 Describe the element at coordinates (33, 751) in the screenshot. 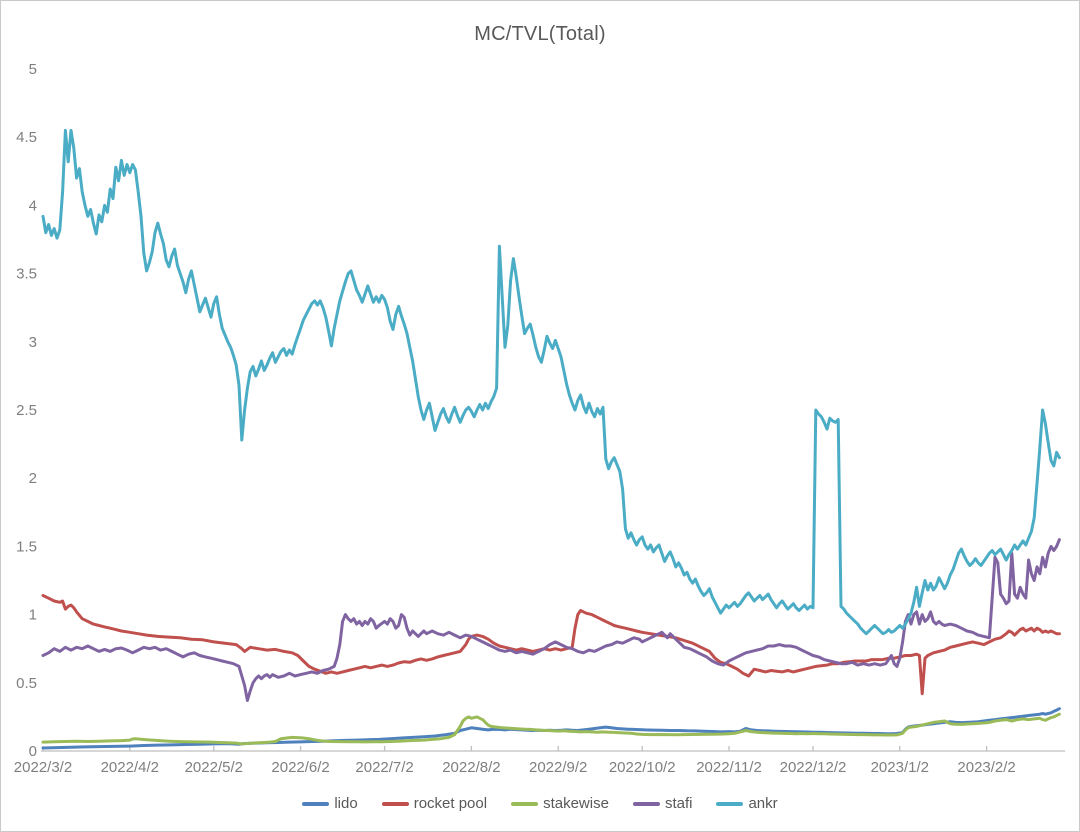

I see `y-tick-label: 0` at that location.